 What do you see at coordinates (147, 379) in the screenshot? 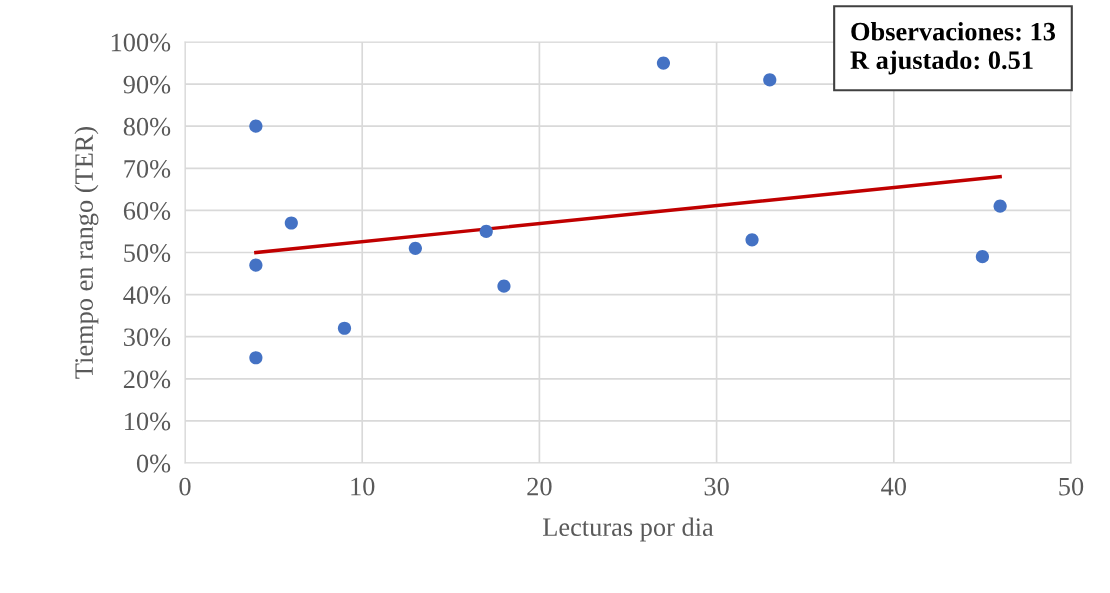
I see `y-tick-label: 20%` at bounding box center [147, 379].